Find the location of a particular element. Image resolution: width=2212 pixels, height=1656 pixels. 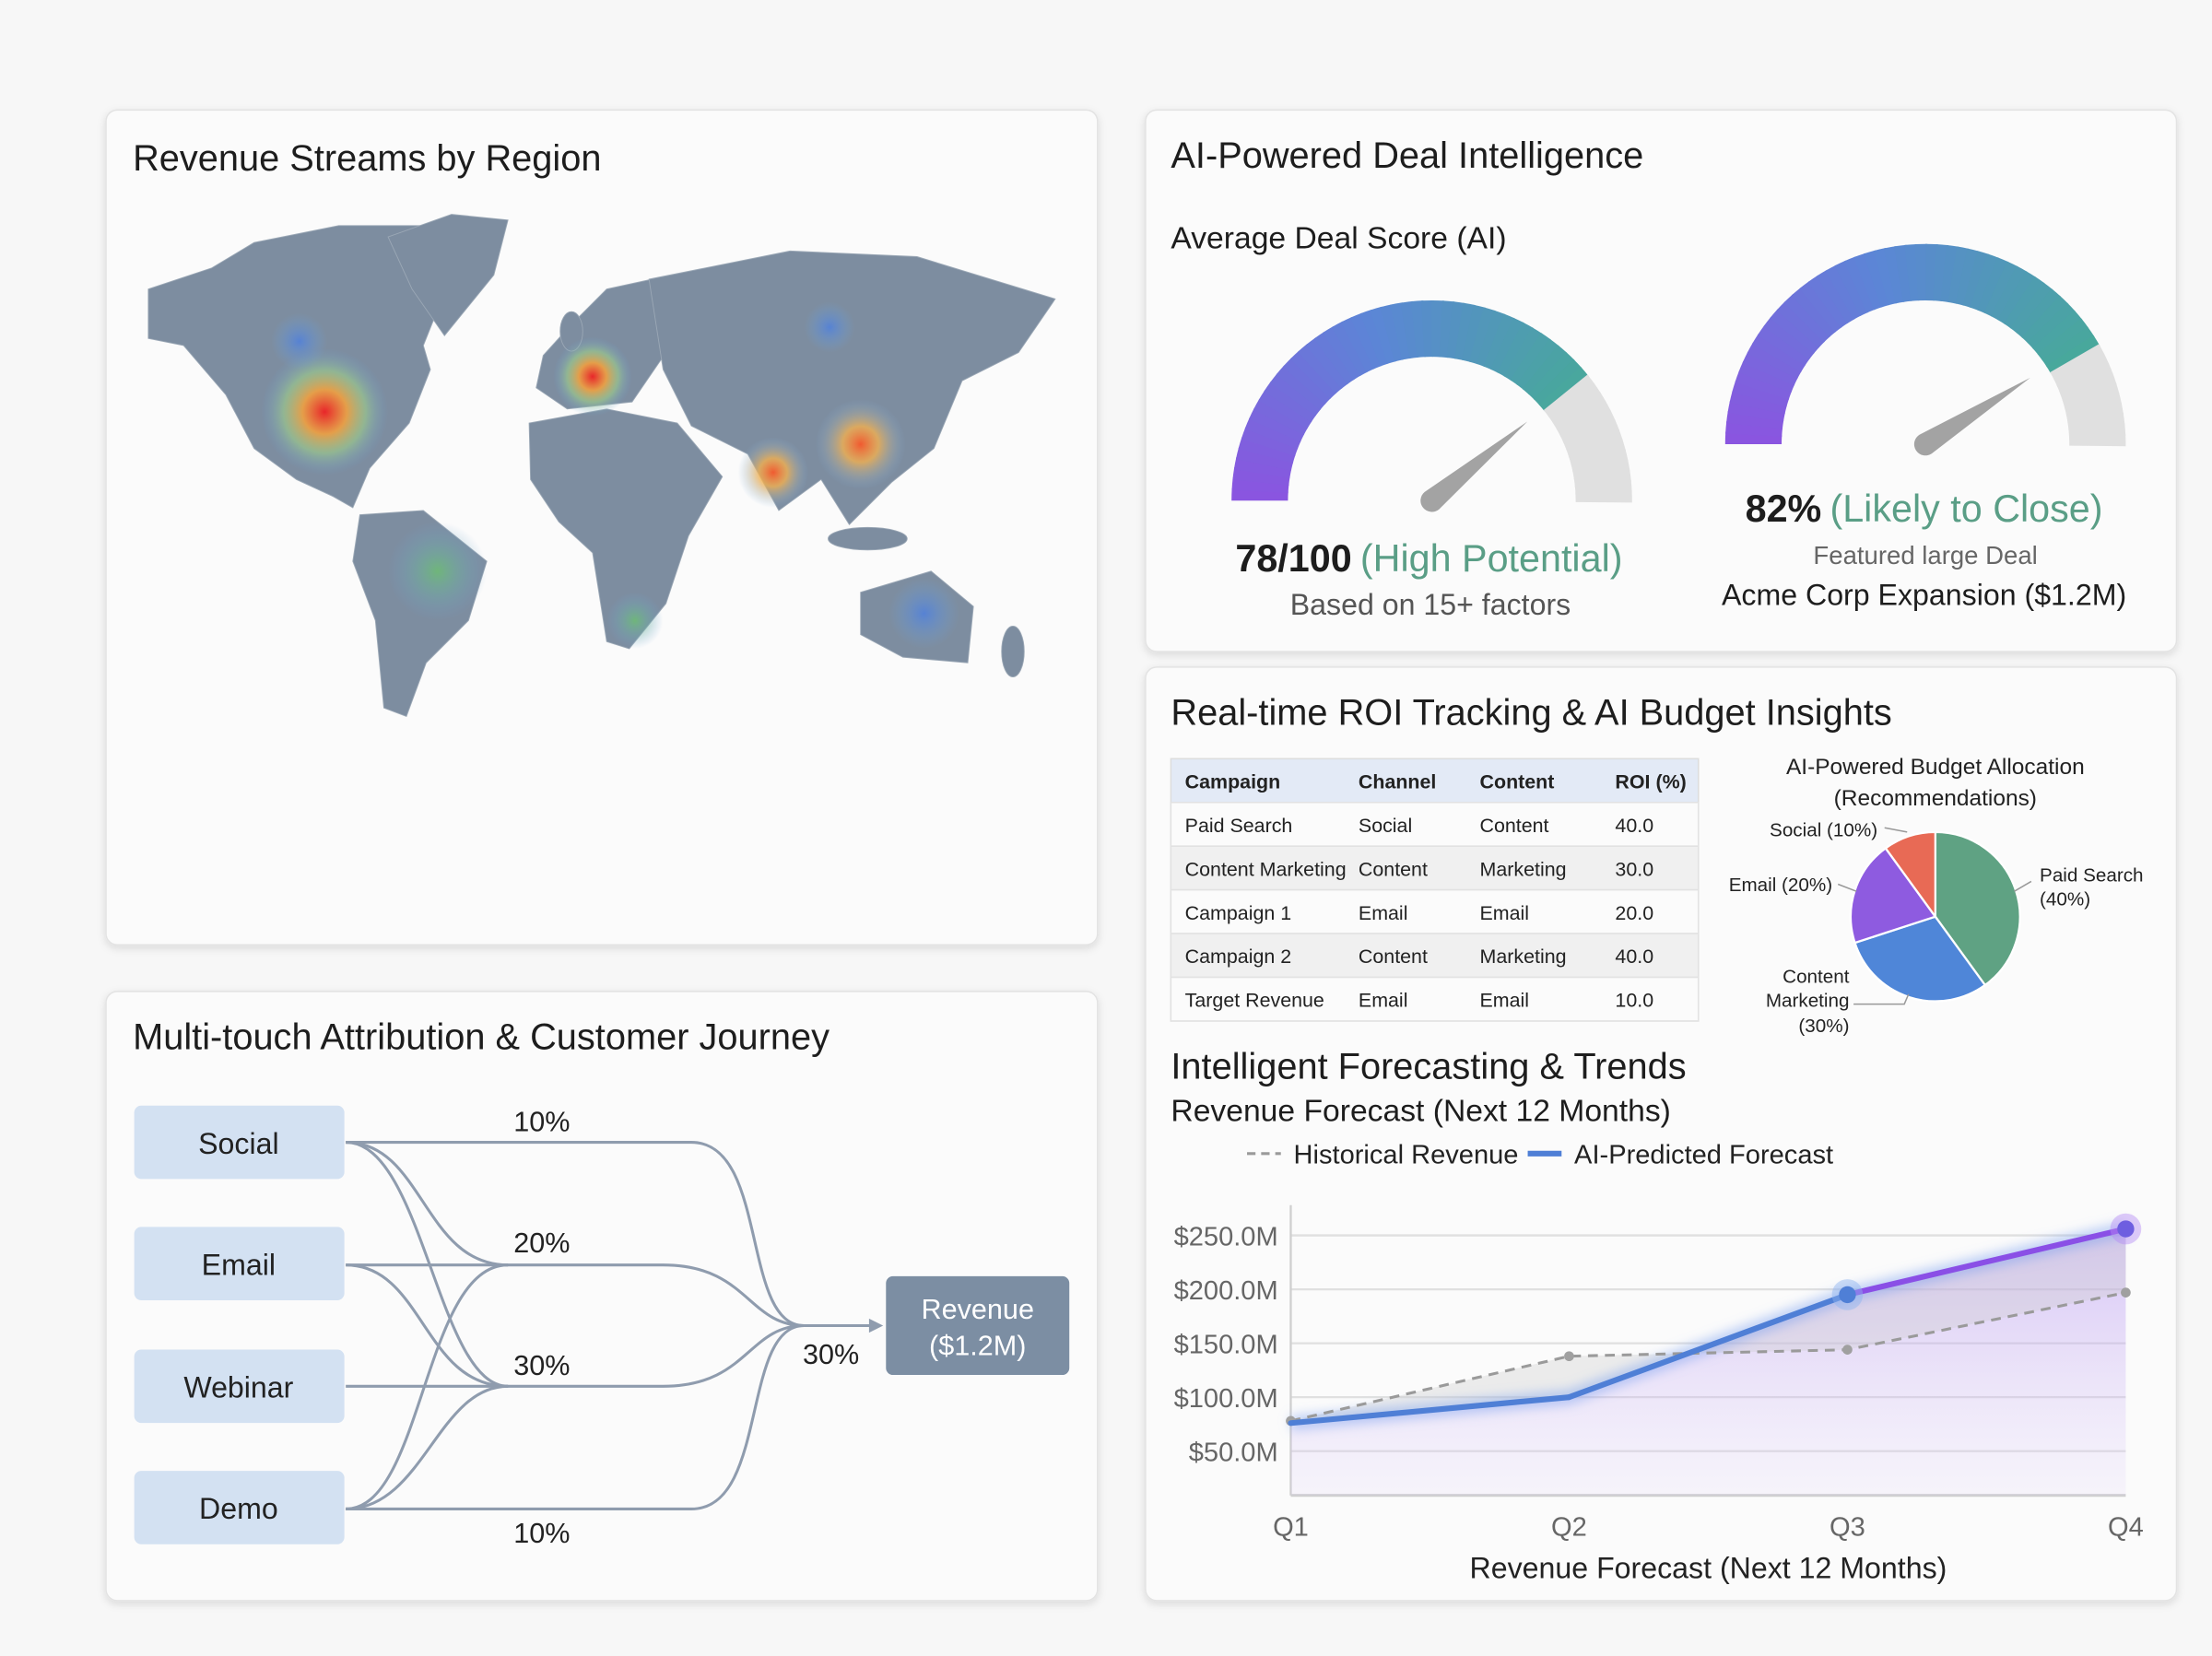

pie-title-line1: AI-Powered Budget Allocation is located at coordinates (1935, 767).